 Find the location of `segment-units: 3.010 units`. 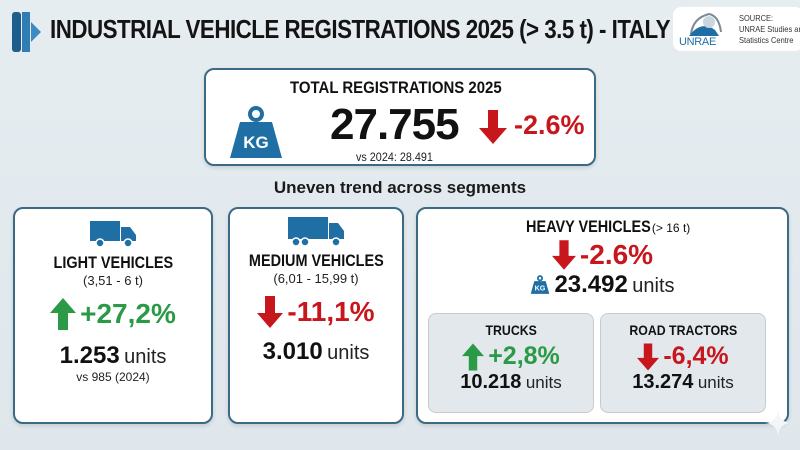

segment-units: 3.010 units is located at coordinates (316, 351).